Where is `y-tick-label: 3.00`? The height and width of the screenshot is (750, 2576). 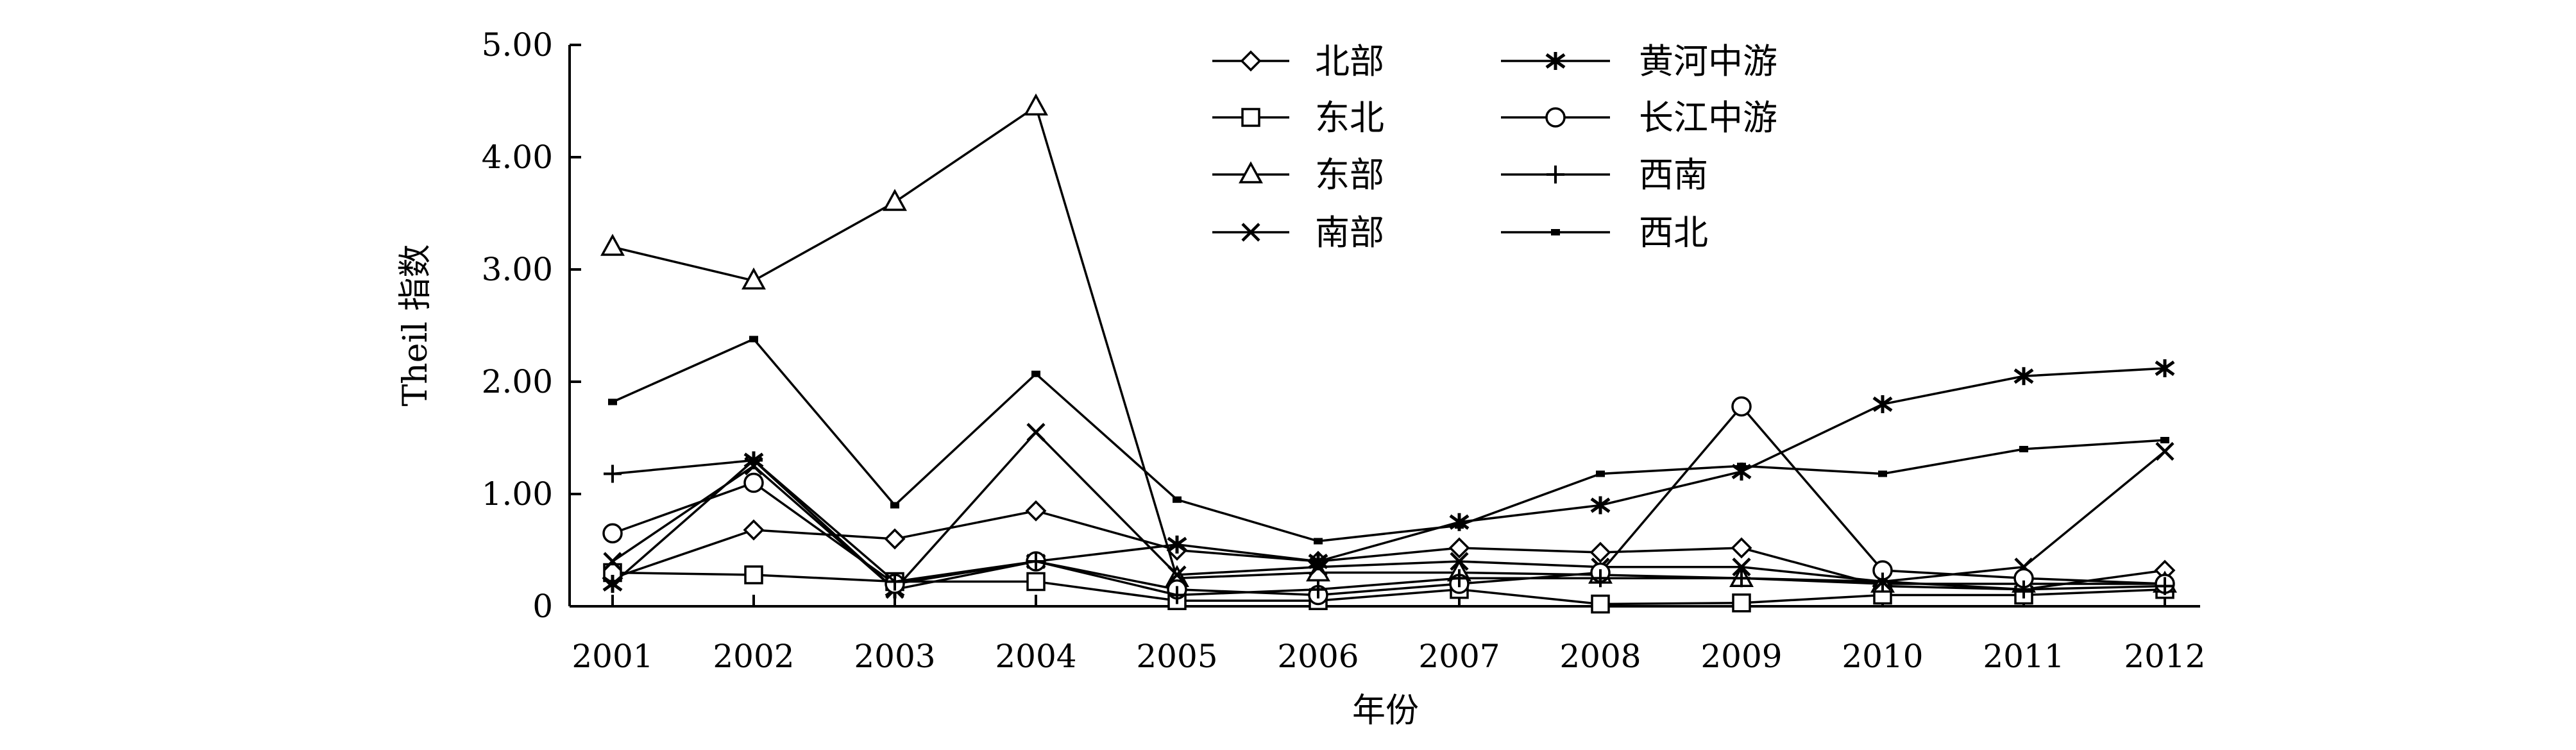 y-tick-label: 3.00 is located at coordinates (517, 269).